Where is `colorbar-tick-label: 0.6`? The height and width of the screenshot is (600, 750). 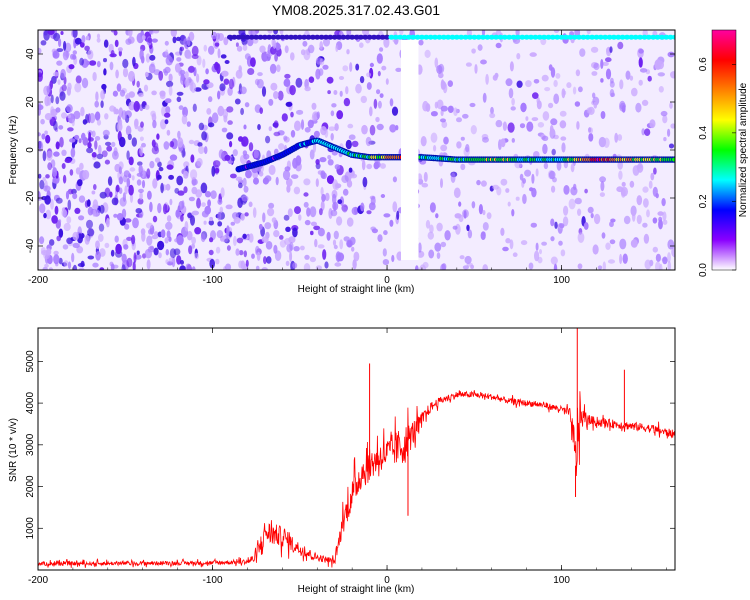
colorbar-tick-label: 0.6 is located at coordinates (703, 64).